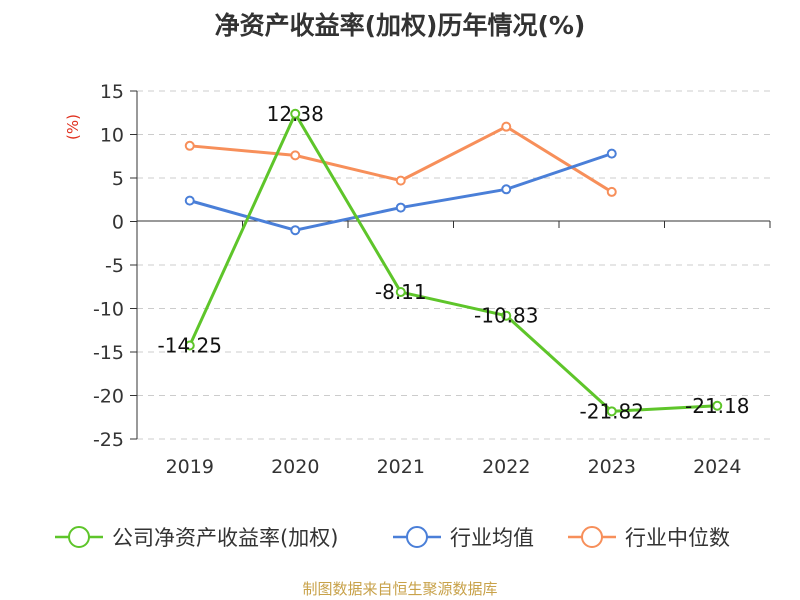 The width and height of the screenshot is (800, 600). I want to click on chart-title: 净资产收益率(加权)历年情况(%), so click(400, 25).